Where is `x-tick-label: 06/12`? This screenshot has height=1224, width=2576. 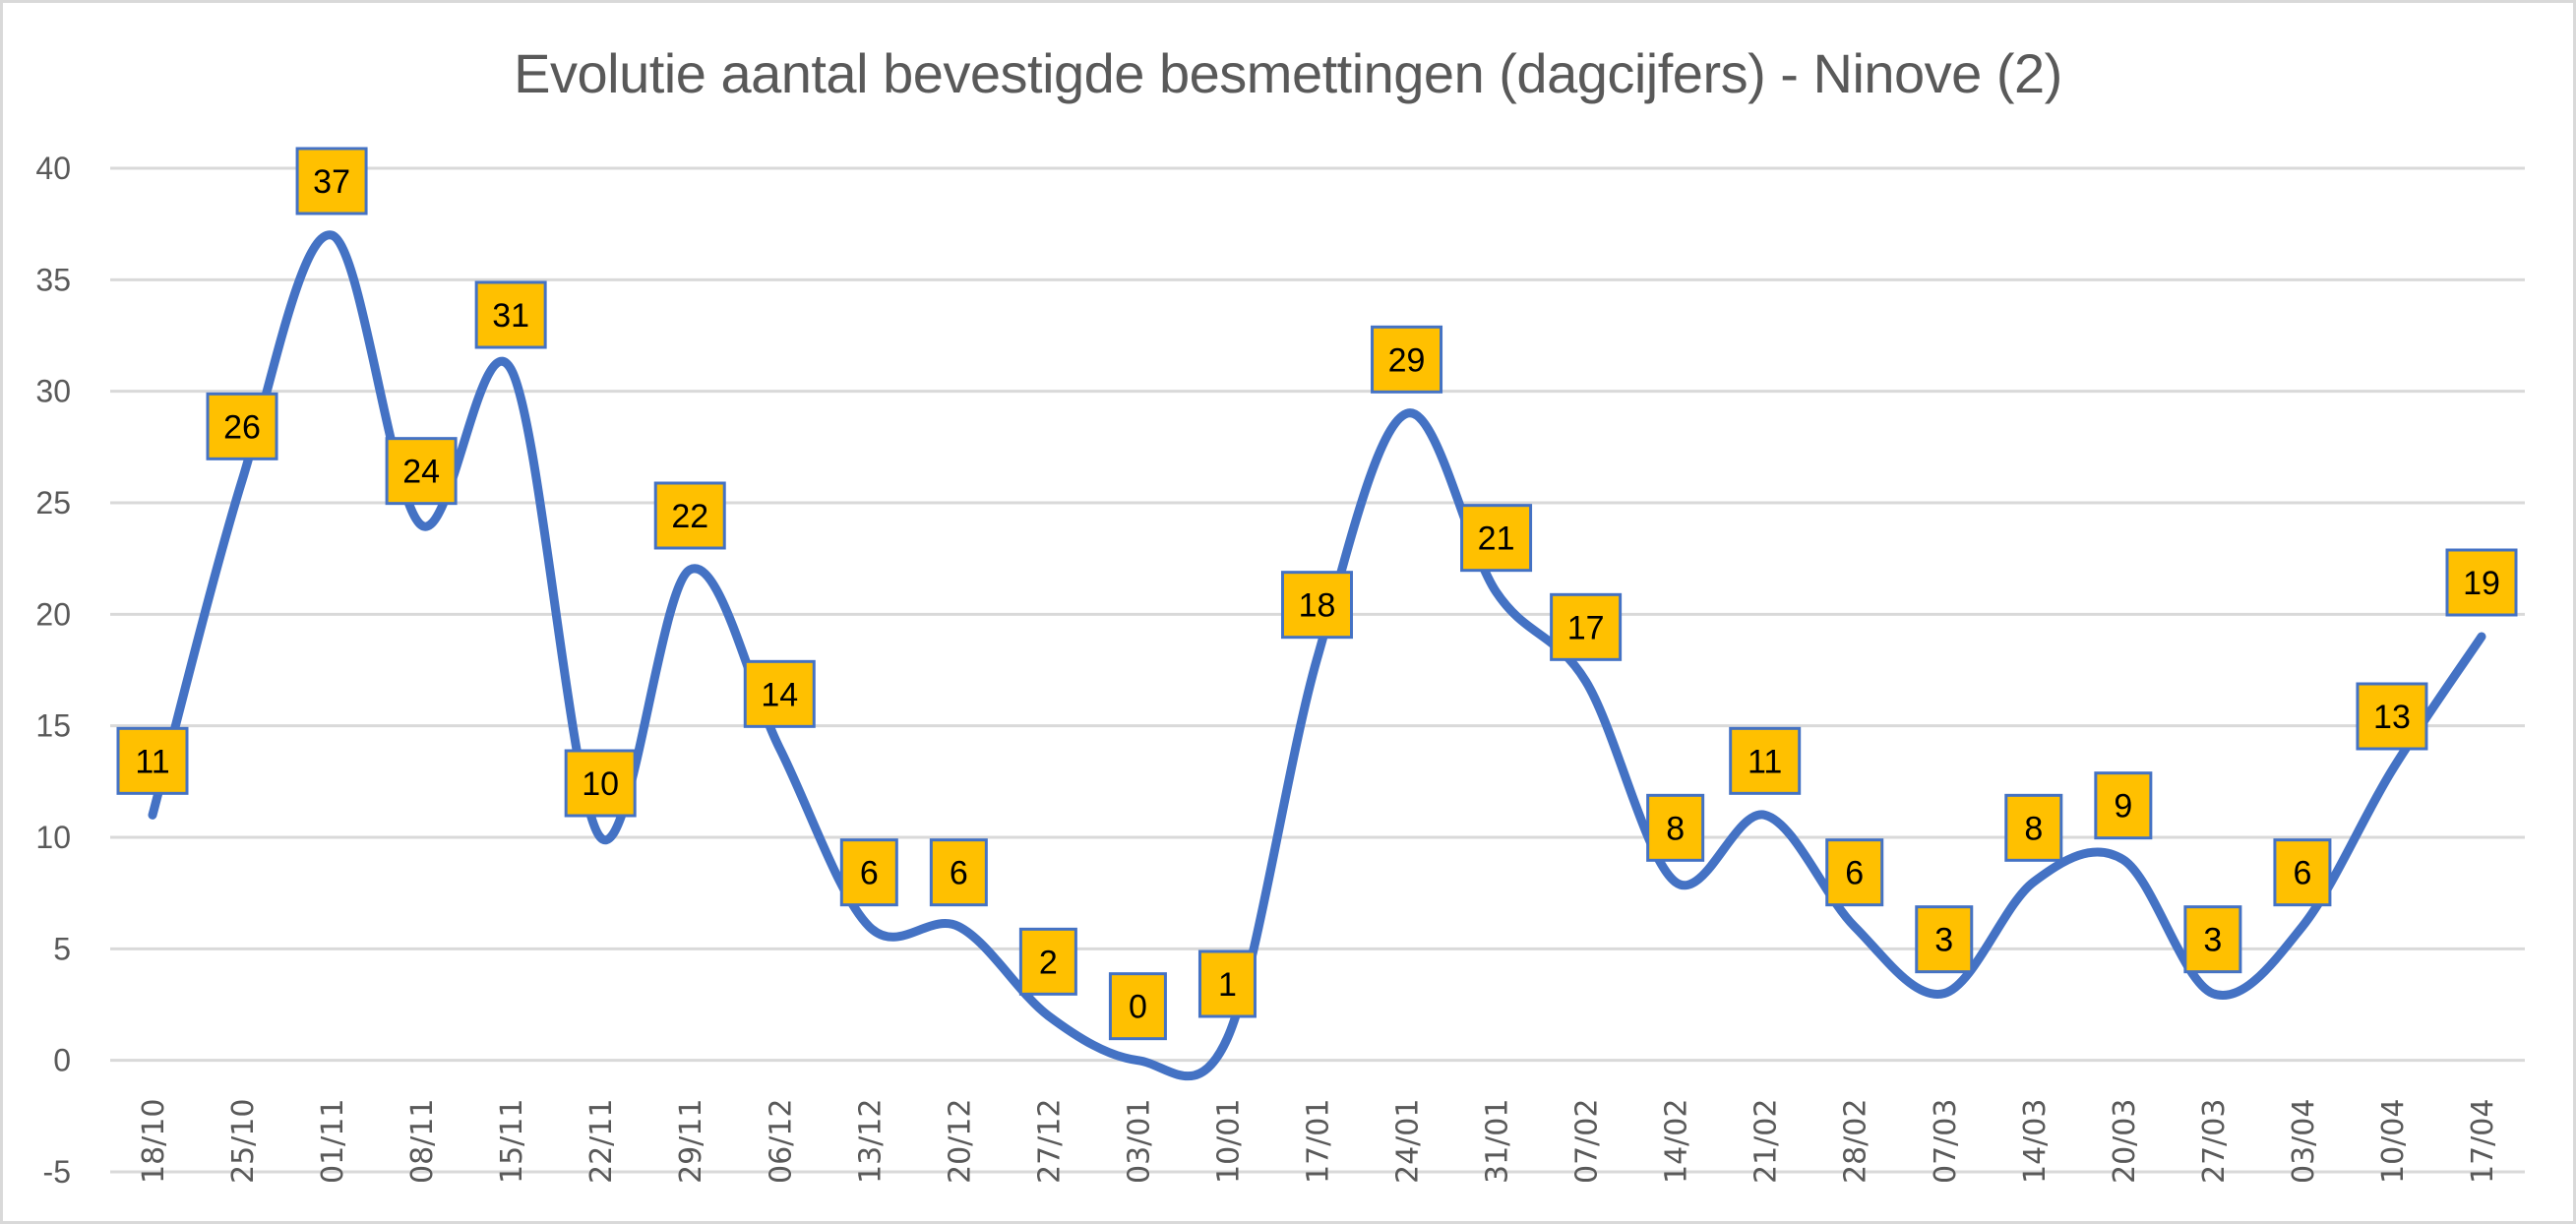 x-tick-label: 06/12 is located at coordinates (781, 1141).